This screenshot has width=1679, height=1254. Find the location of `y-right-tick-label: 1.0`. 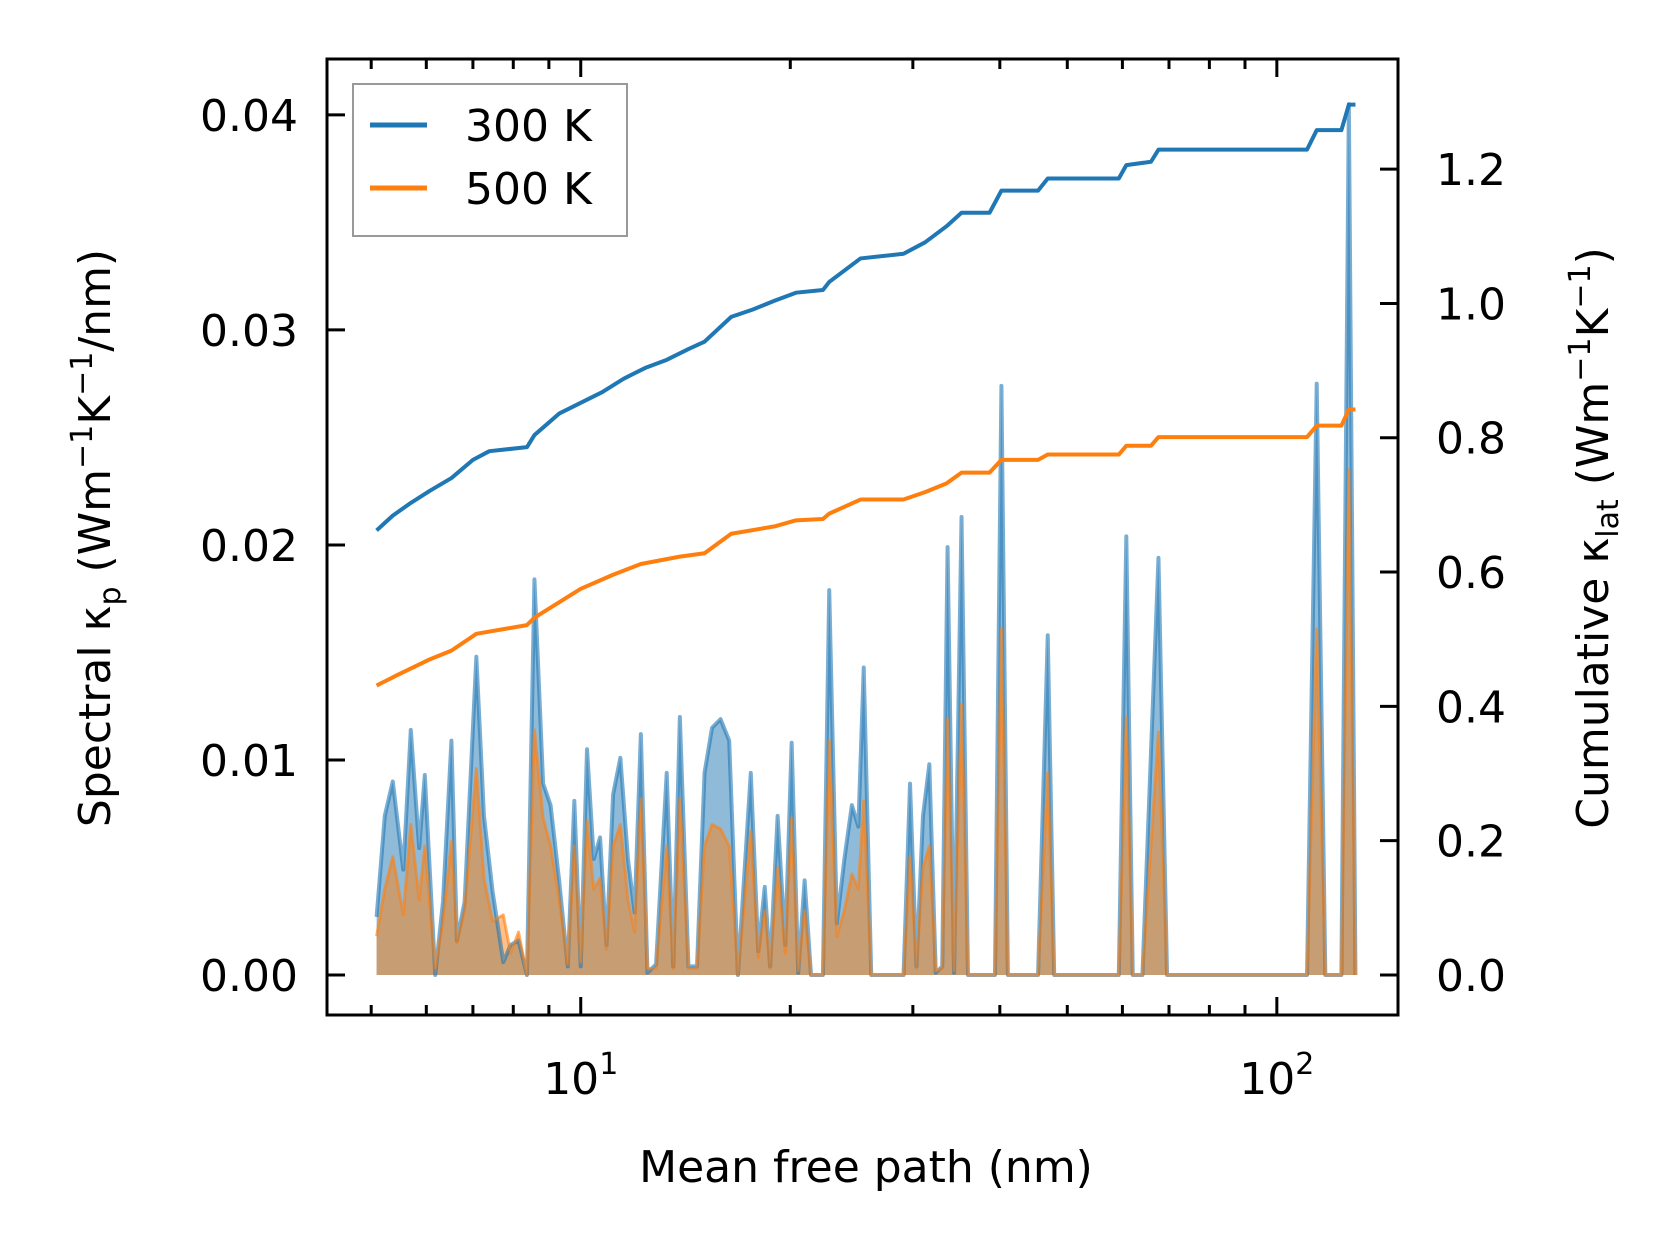

y-right-tick-label: 1.0 is located at coordinates (1471, 304).